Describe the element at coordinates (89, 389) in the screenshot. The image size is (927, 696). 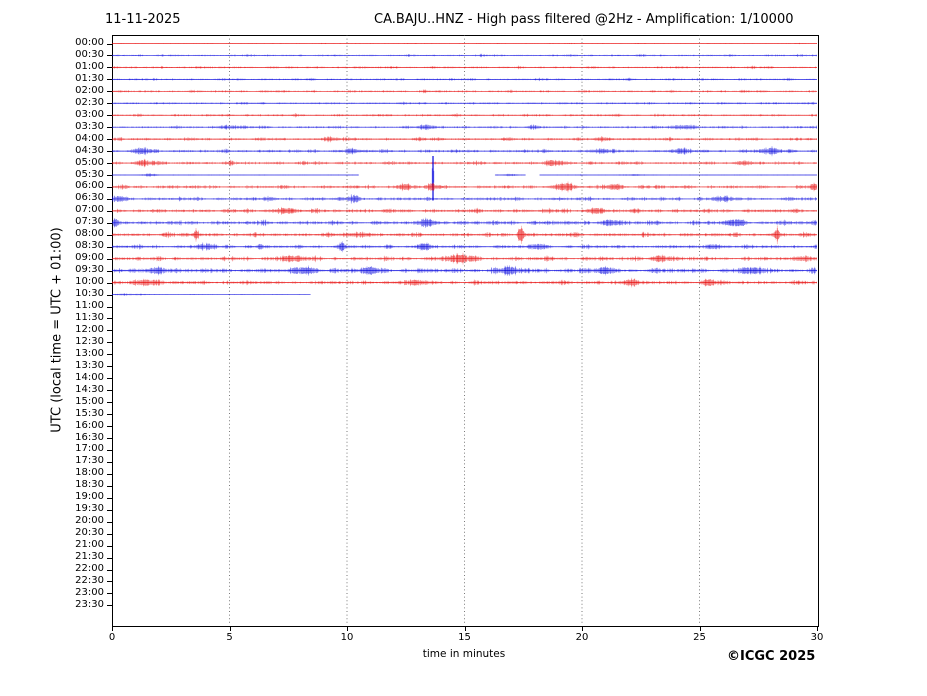
I see `y-tick-label: 14:30` at that location.